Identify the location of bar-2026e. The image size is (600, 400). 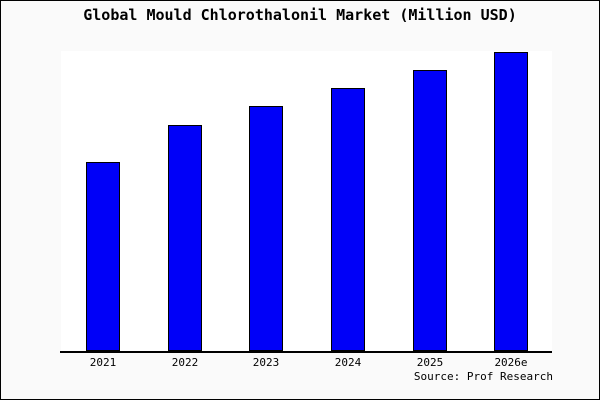
(511, 201).